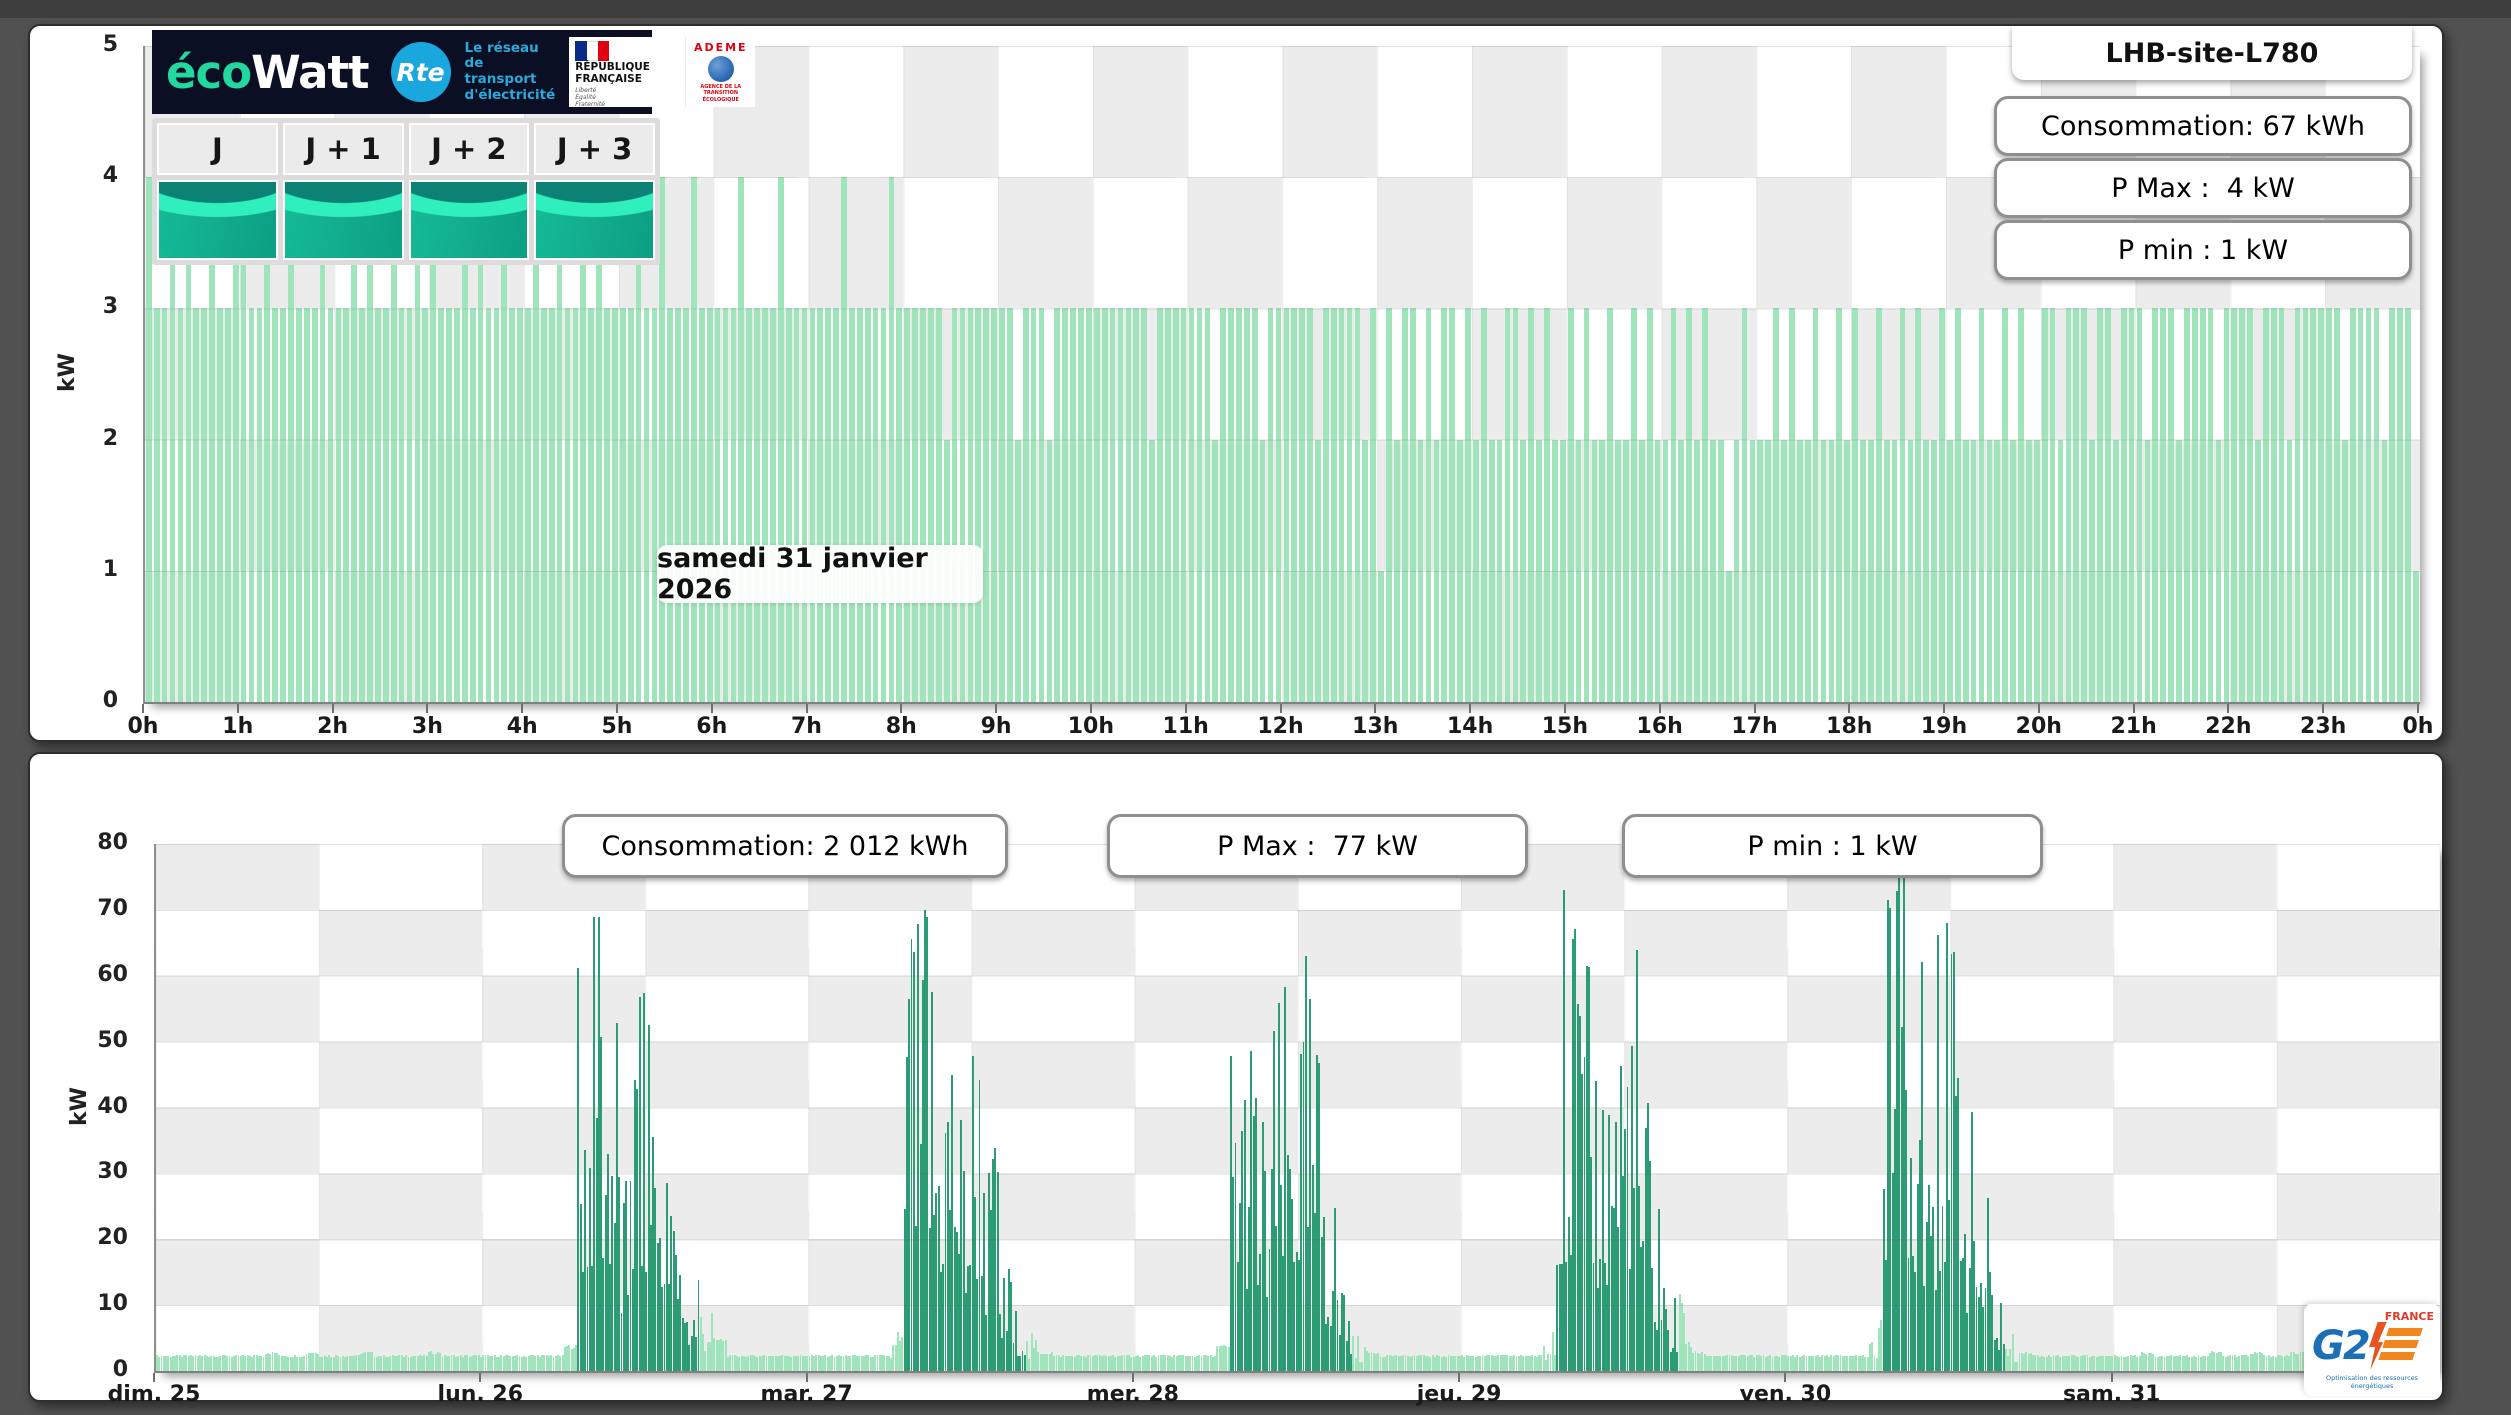 Image resolution: width=2511 pixels, height=1415 pixels. I want to click on ecowatt-gauge-icon-j, so click(217, 220).